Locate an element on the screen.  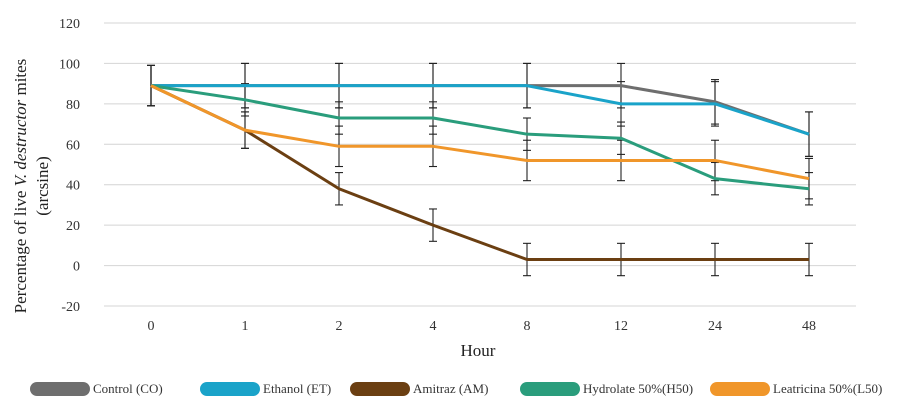
x-axis-ticks: 0 1 2 4 8 12 24 48 is located at coordinates (482, 326).